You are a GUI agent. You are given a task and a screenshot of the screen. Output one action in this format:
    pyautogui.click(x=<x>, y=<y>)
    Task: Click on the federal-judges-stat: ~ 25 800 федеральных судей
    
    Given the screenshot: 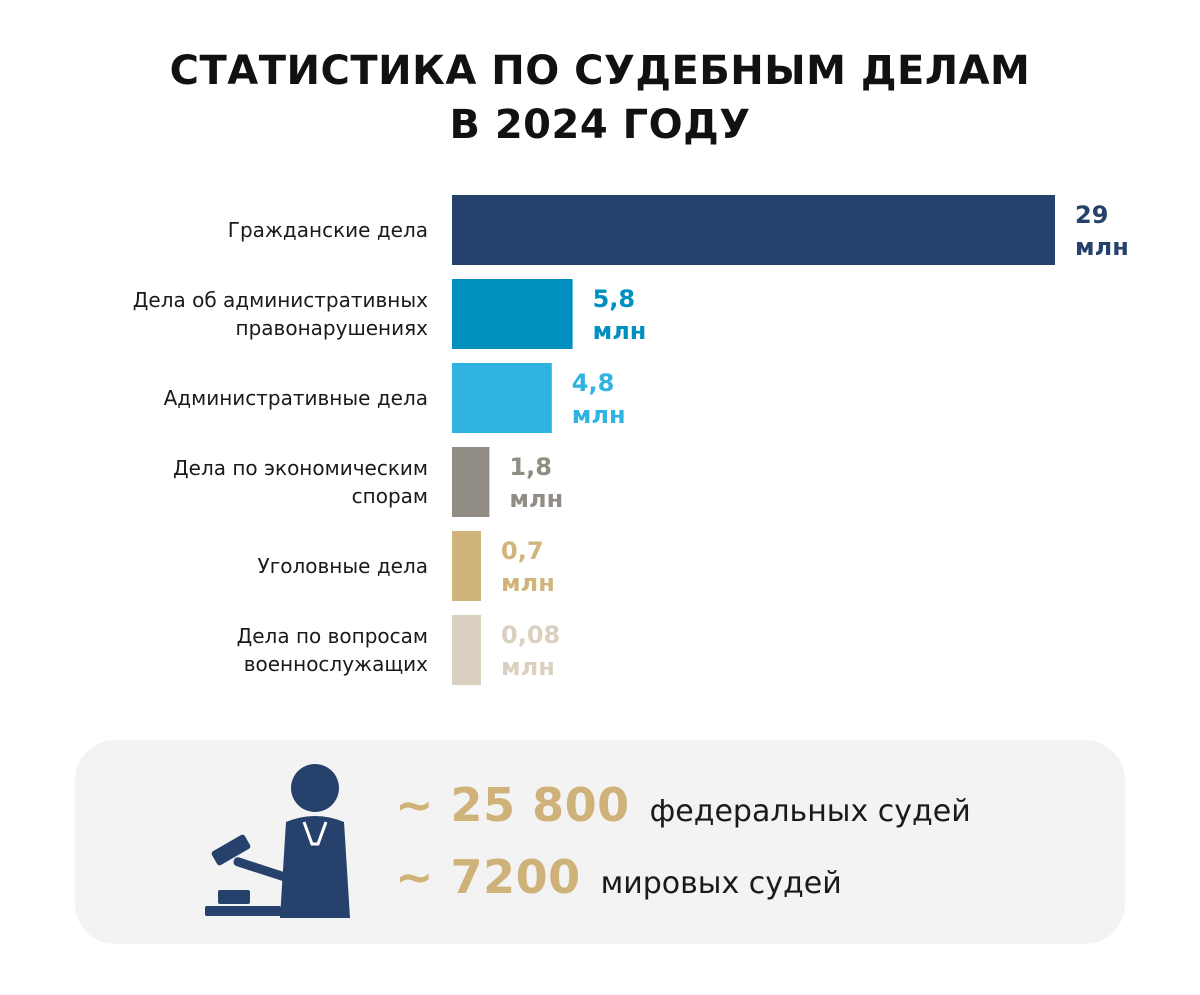 What is the action you would take?
    pyautogui.click(x=683, y=805)
    